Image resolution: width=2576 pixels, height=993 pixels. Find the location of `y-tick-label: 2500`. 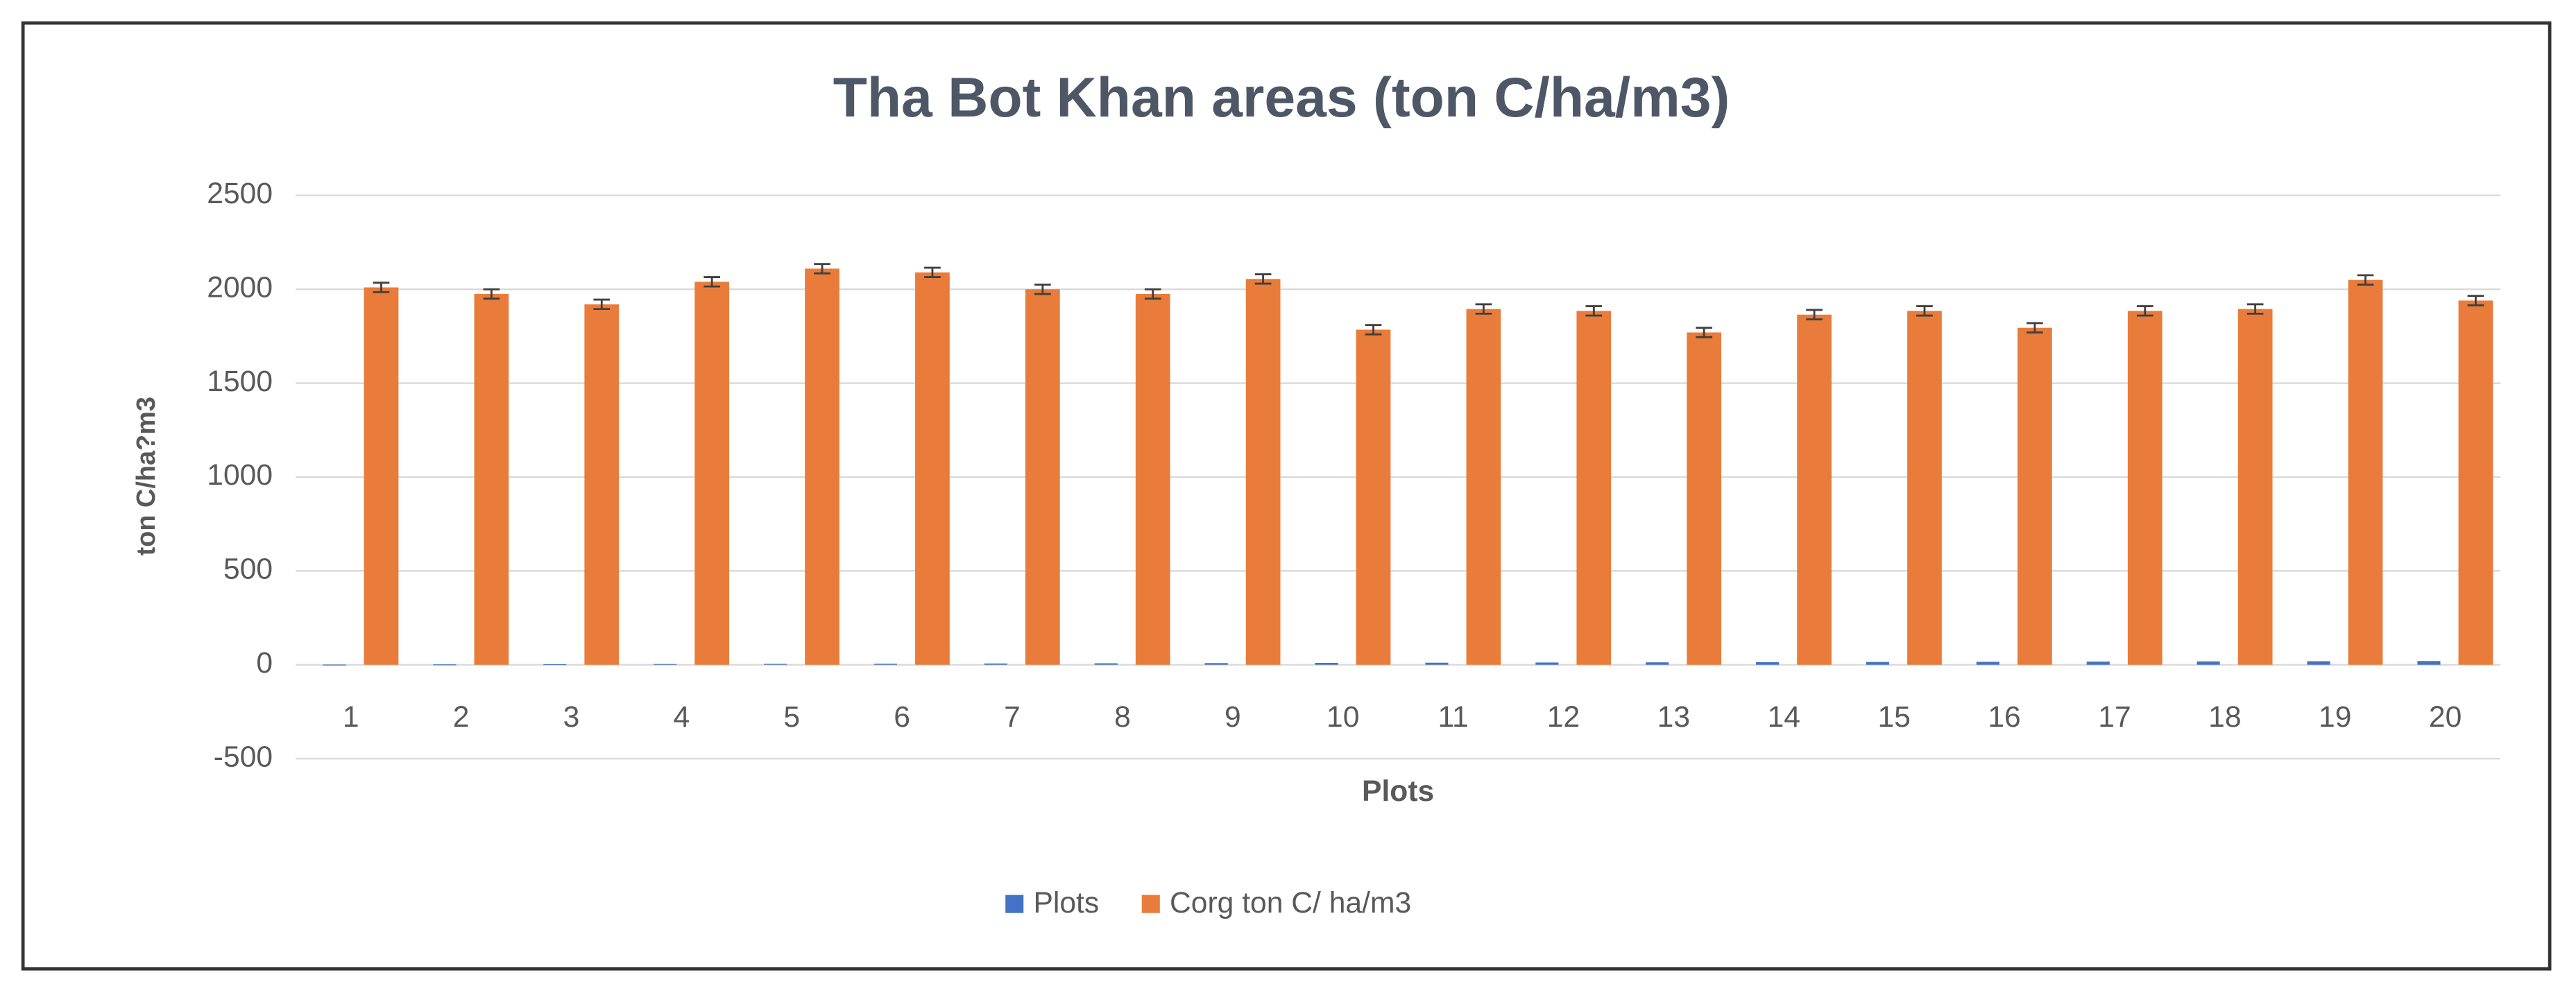

y-tick-label: 2500 is located at coordinates (240, 193).